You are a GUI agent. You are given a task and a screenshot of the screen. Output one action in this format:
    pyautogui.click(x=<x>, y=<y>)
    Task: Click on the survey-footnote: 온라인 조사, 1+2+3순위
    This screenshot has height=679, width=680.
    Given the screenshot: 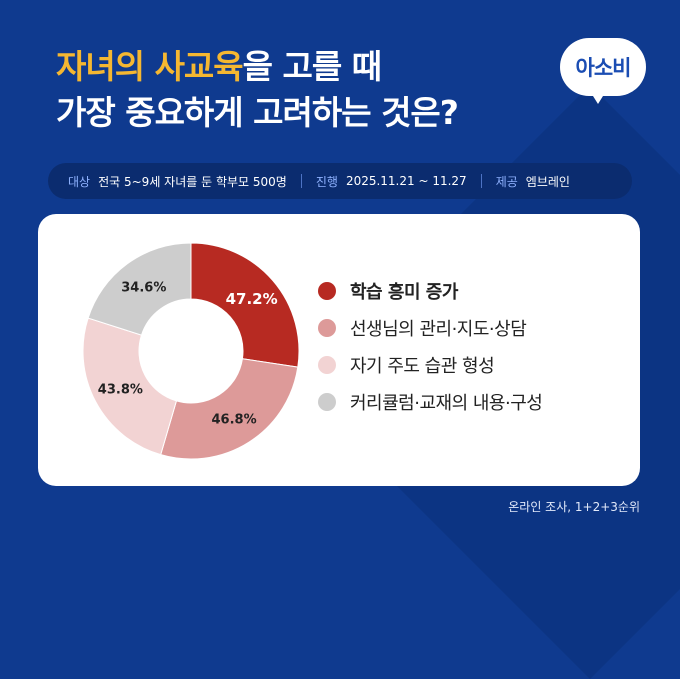 What is the action you would take?
    pyautogui.click(x=574, y=507)
    